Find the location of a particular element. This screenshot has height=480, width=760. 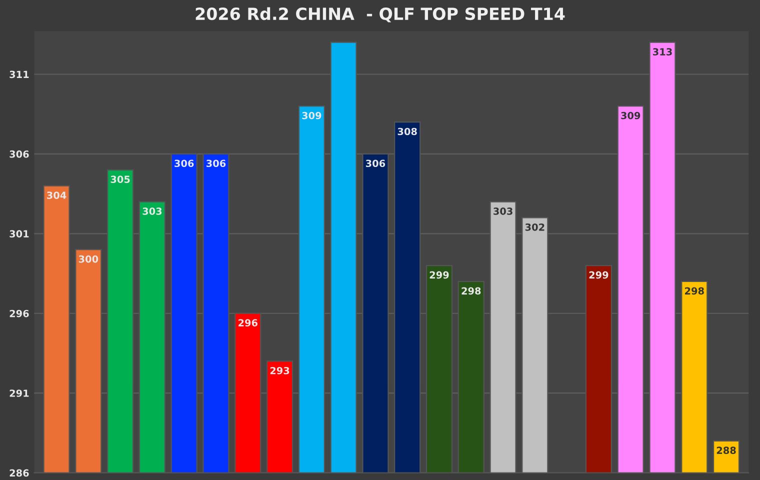

data-label: 293 is located at coordinates (280, 370).